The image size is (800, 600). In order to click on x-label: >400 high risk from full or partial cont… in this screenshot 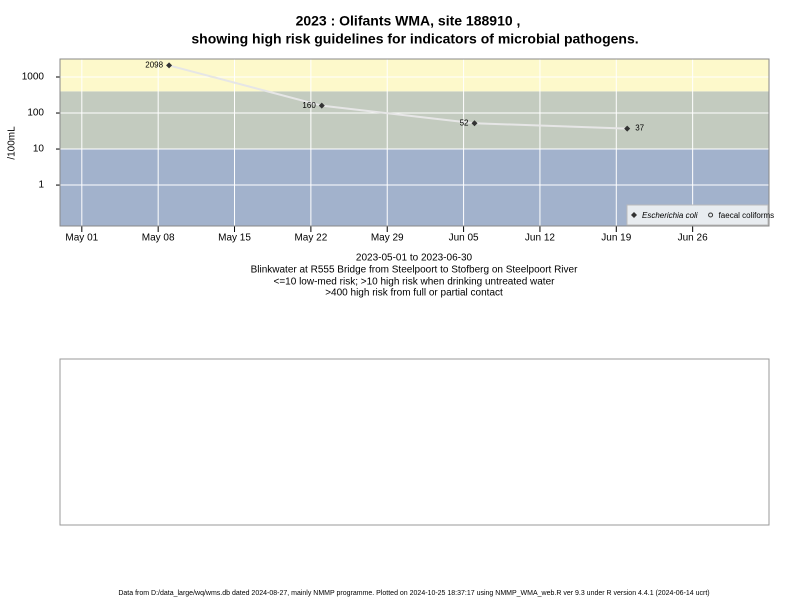, I will do `click(414, 293)`.